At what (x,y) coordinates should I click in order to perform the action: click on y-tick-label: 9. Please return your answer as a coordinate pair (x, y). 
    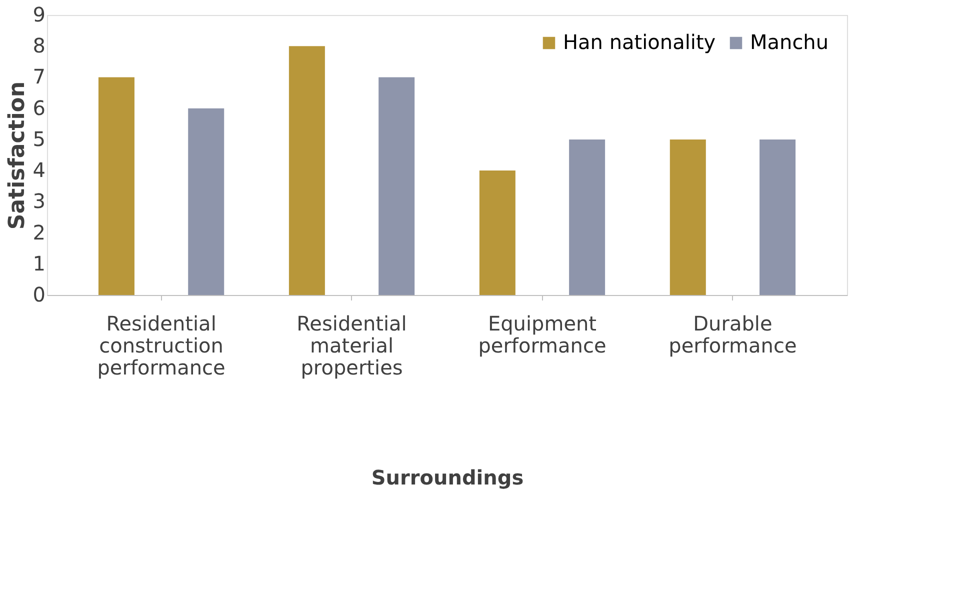
    Looking at the image, I should click on (39, 14).